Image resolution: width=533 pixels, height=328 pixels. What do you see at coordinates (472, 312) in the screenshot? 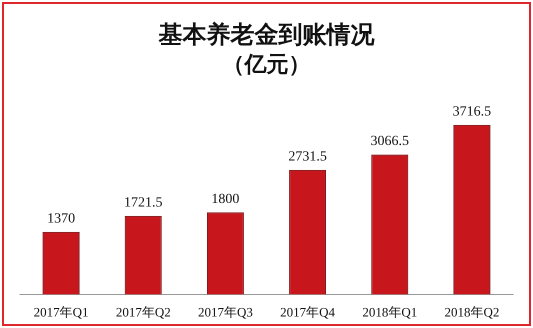
I see `x-tick-label: 2018年Q2` at bounding box center [472, 312].